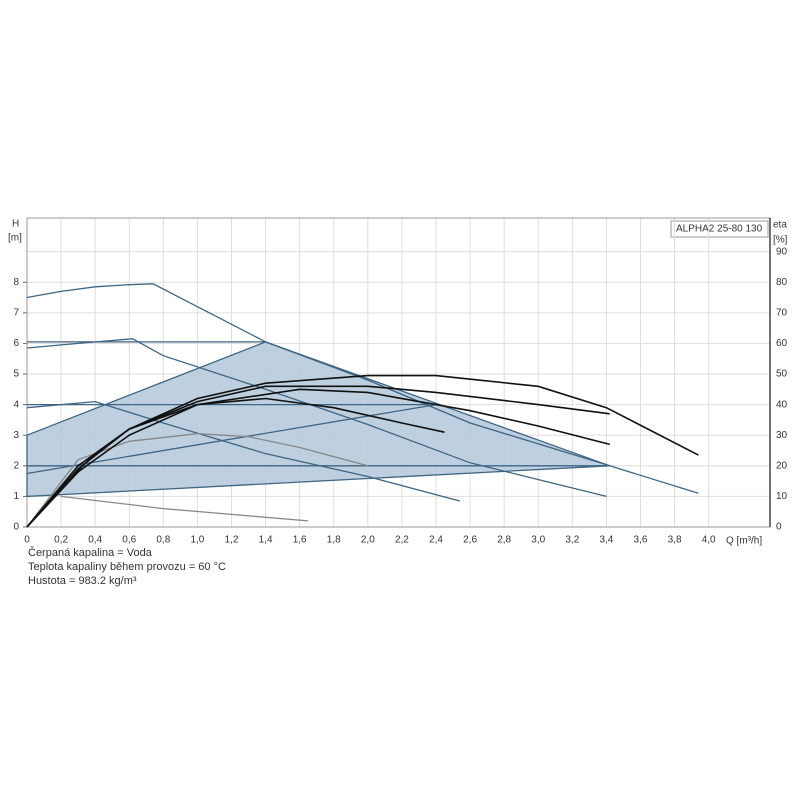 Image resolution: width=800 pixels, height=800 pixels. What do you see at coordinates (782, 282) in the screenshot?
I see `y2-tick-label: 80` at bounding box center [782, 282].